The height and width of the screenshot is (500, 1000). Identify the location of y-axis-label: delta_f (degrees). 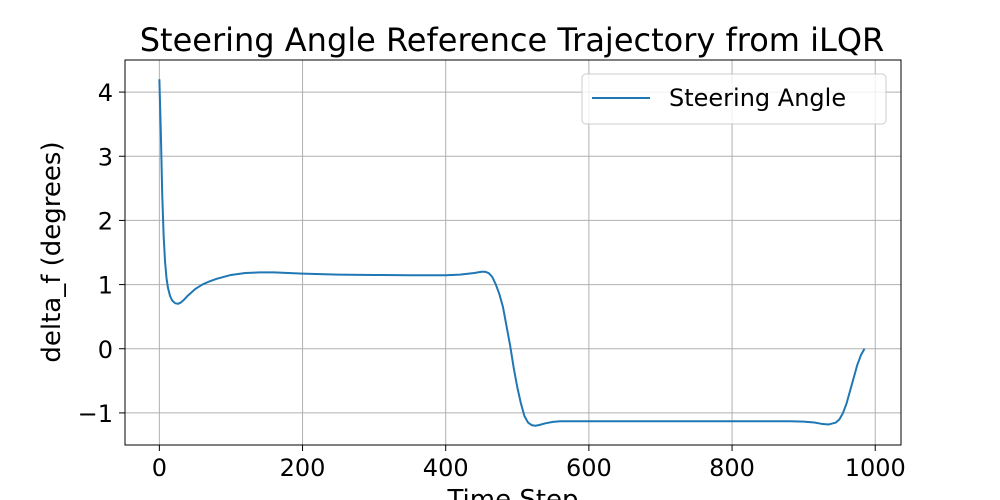
(52, 251).